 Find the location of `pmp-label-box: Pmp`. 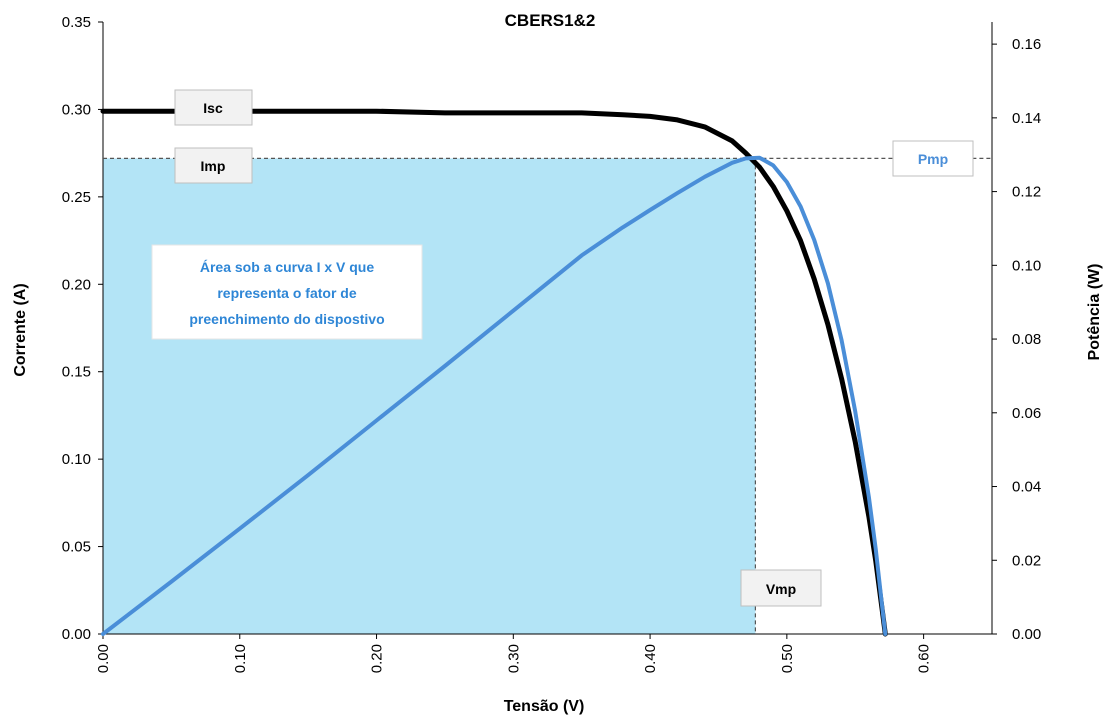

pmp-label-box: Pmp is located at coordinates (933, 158).